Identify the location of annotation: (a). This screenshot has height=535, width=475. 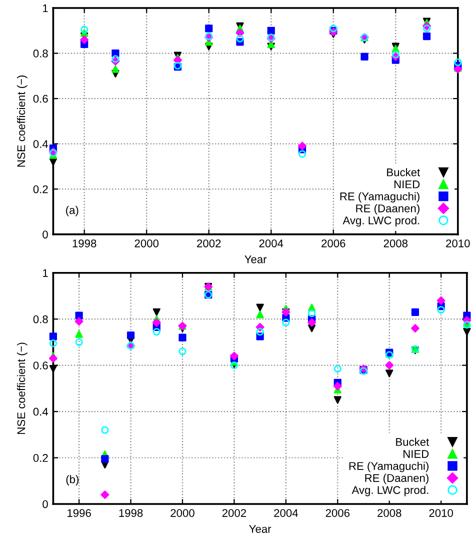
(72, 211).